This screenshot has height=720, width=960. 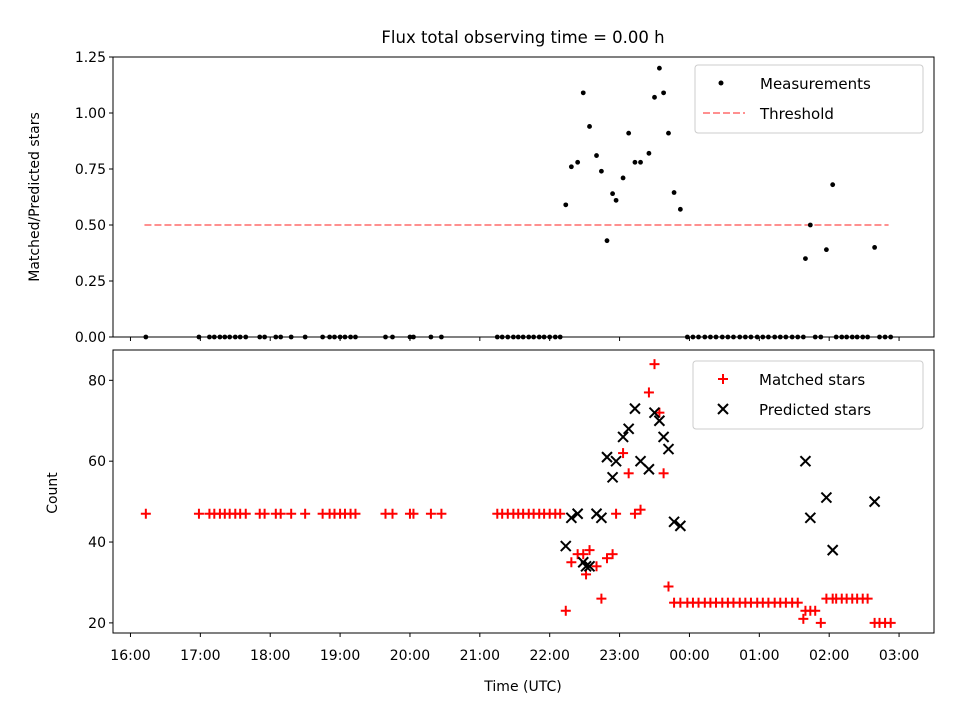 I want to click on top-legend: Measurements Threshold, so click(x=809, y=99).